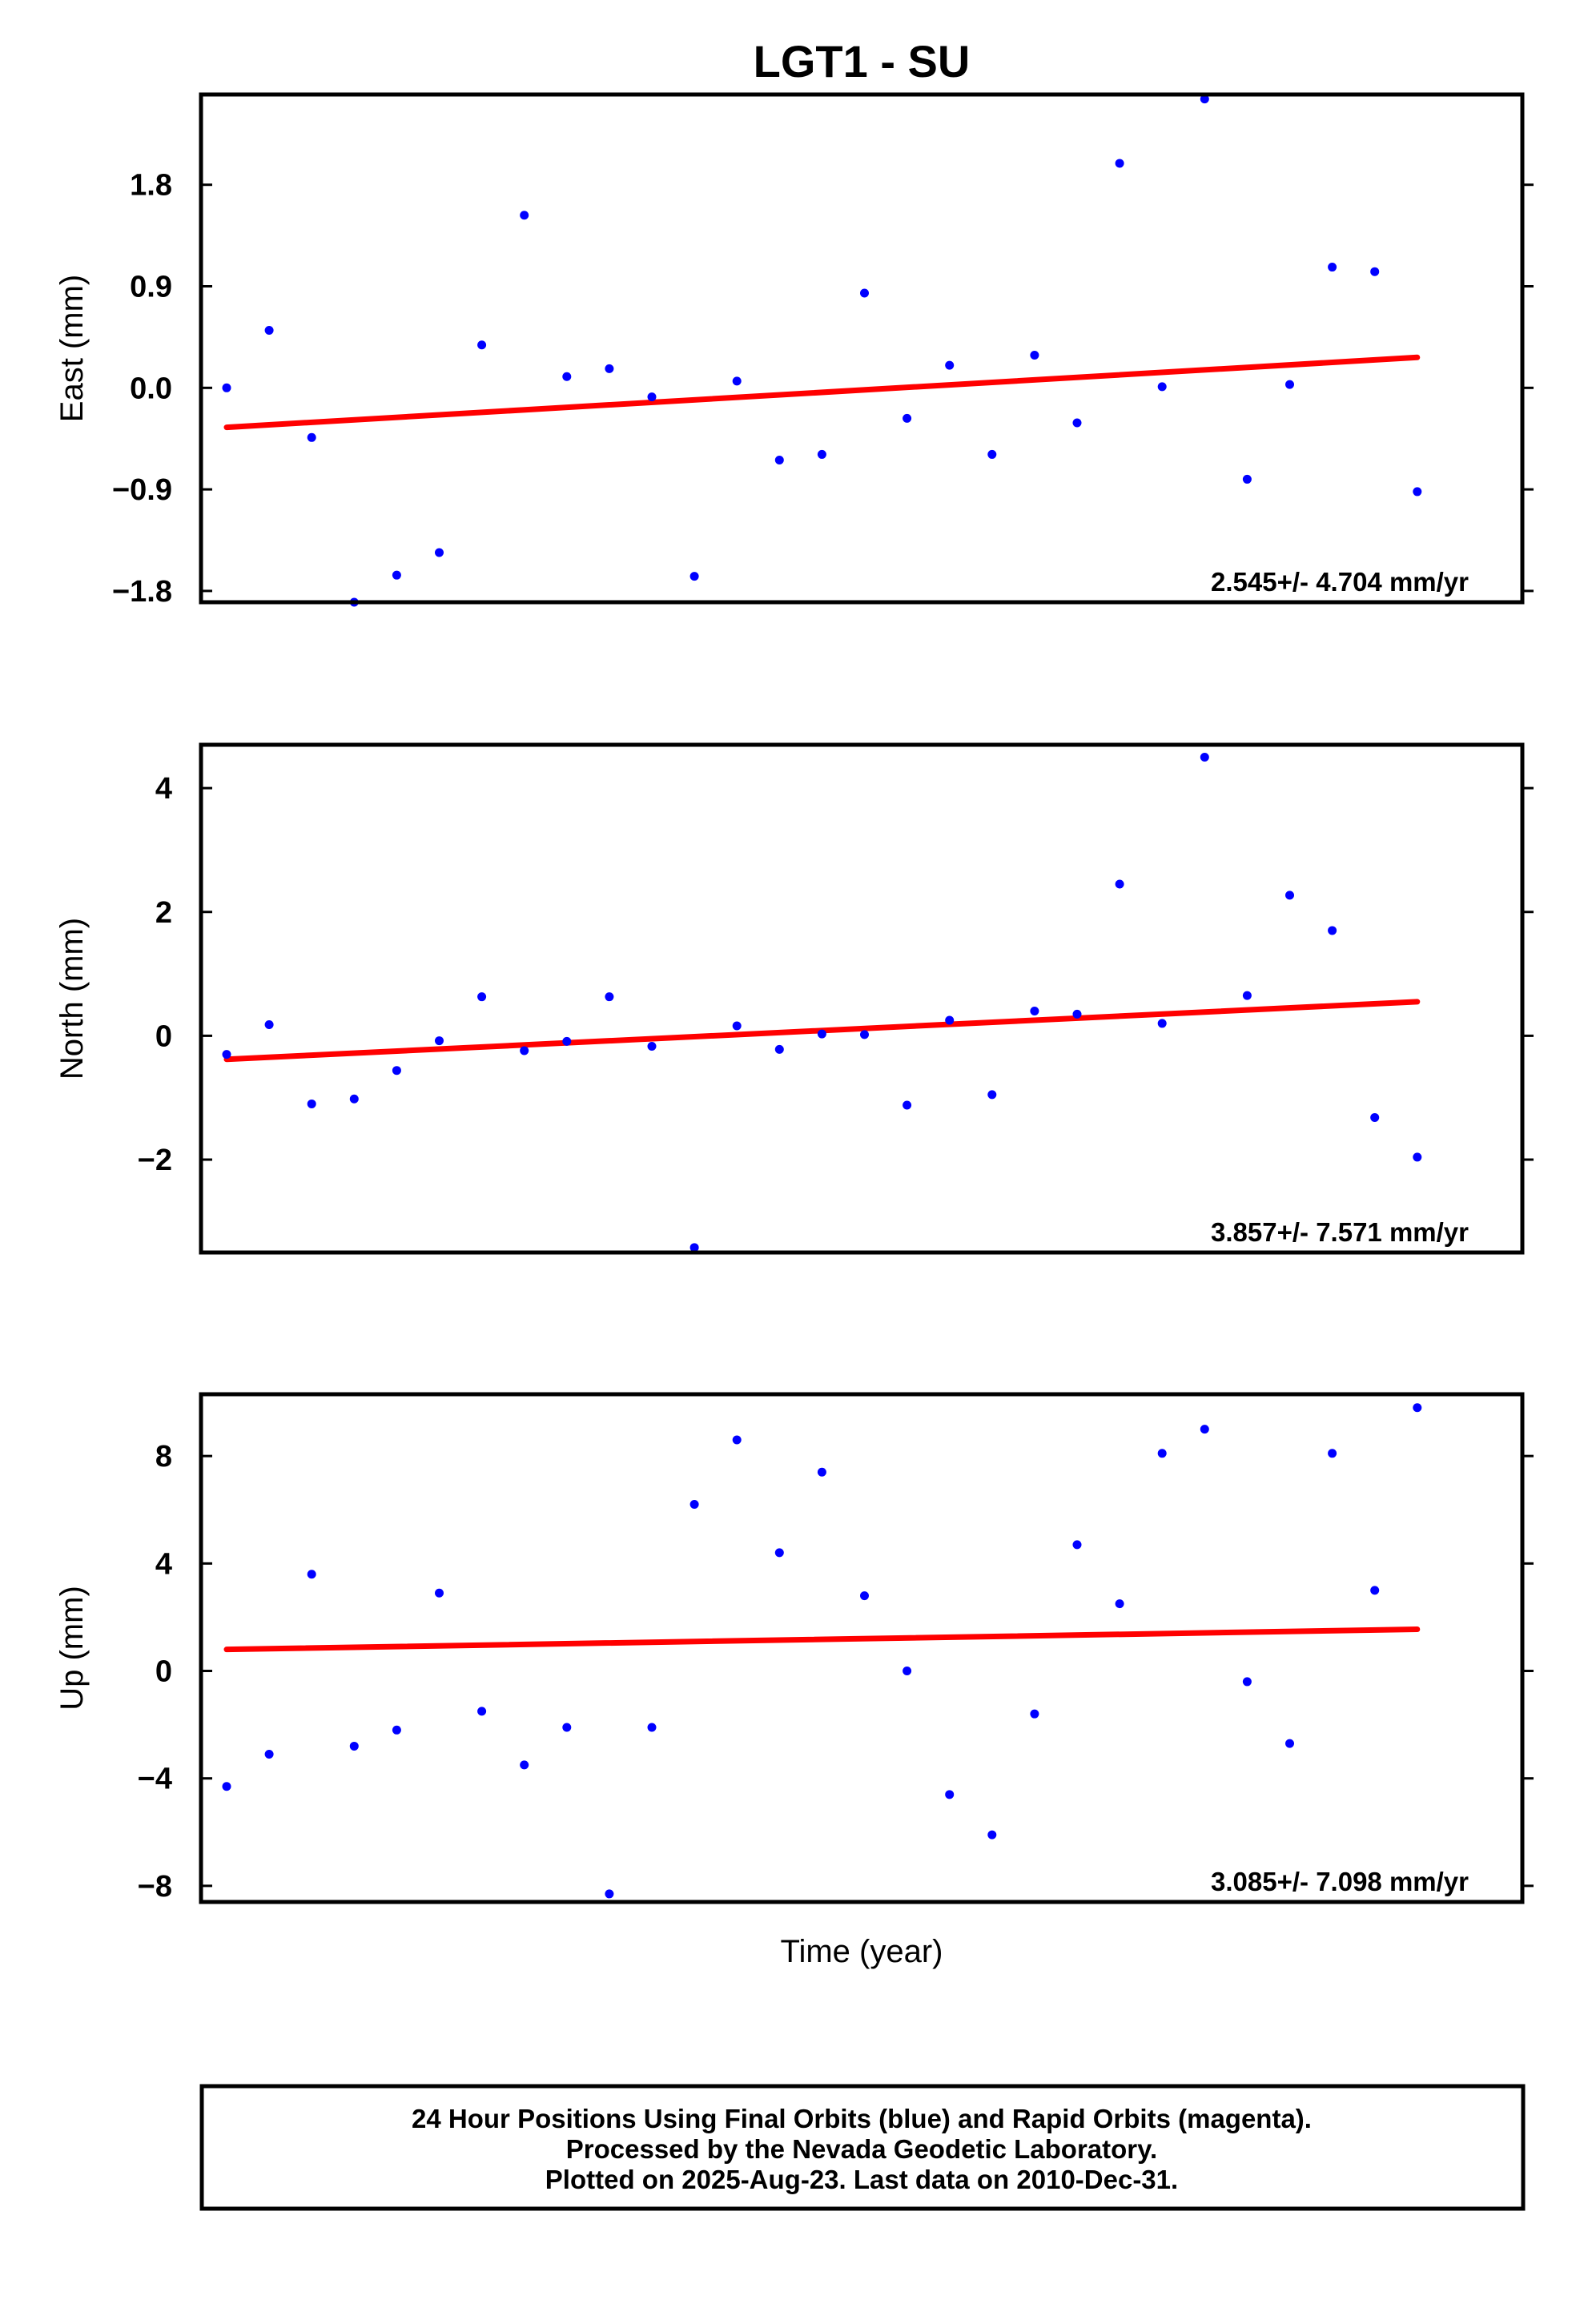 The width and height of the screenshot is (1592, 2324). I want to click on y-tick-label: −2, so click(155, 1160).